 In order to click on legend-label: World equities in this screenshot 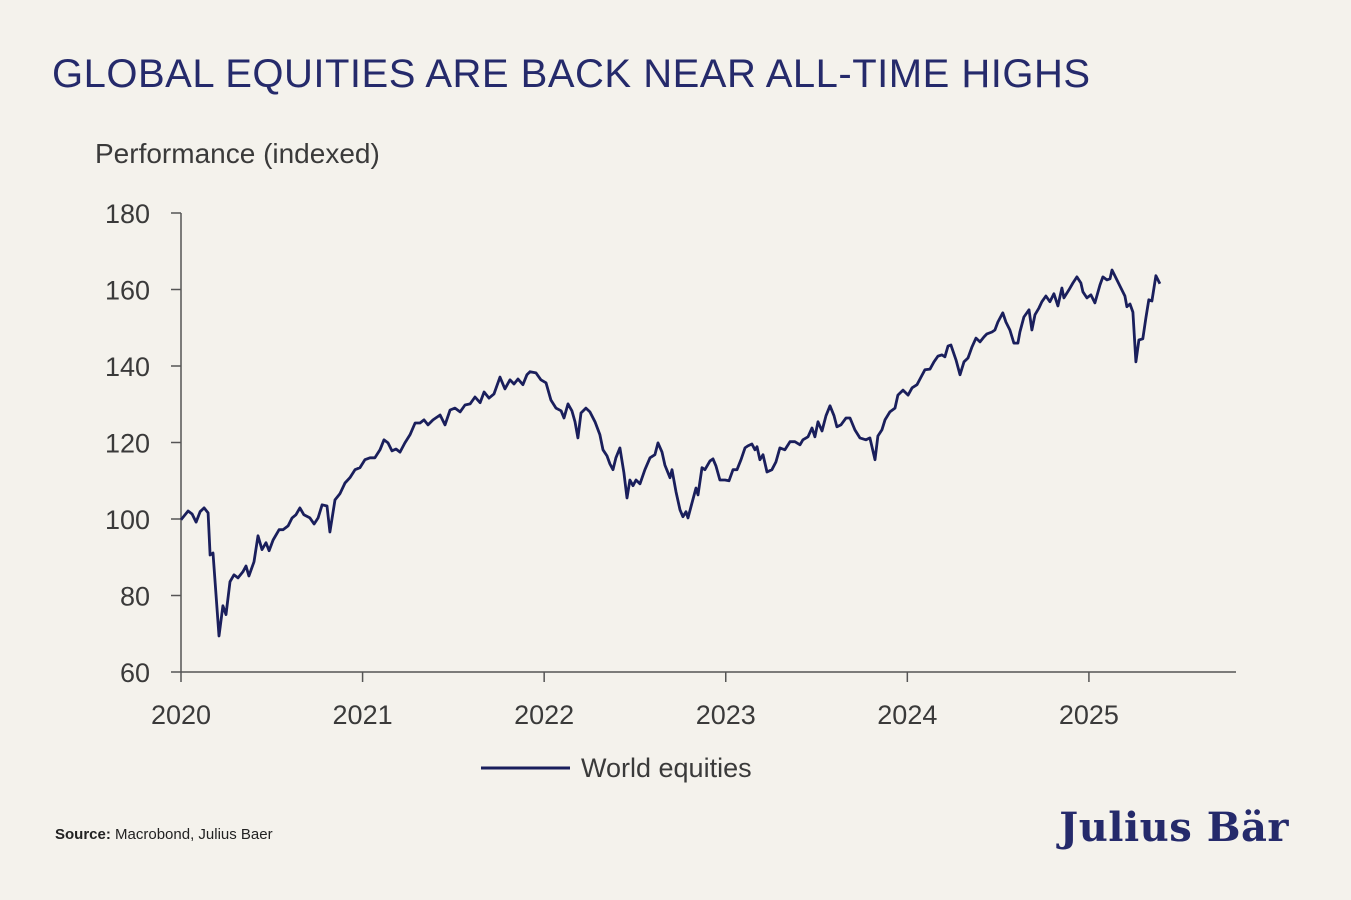, I will do `click(666, 768)`.